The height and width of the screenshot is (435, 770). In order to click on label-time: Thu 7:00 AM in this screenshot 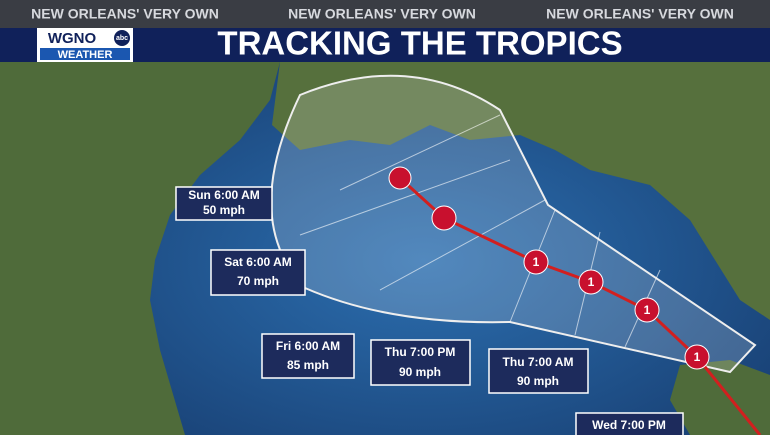, I will do `click(538, 362)`.